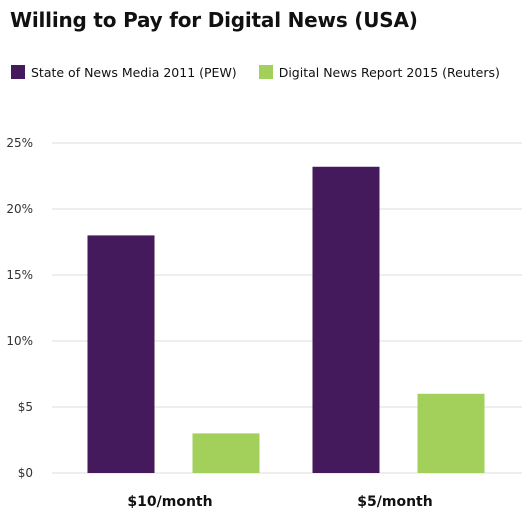 The height and width of the screenshot is (525, 524). Describe the element at coordinates (19, 275) in the screenshot. I see `y-tick-label-3: 15%` at that location.